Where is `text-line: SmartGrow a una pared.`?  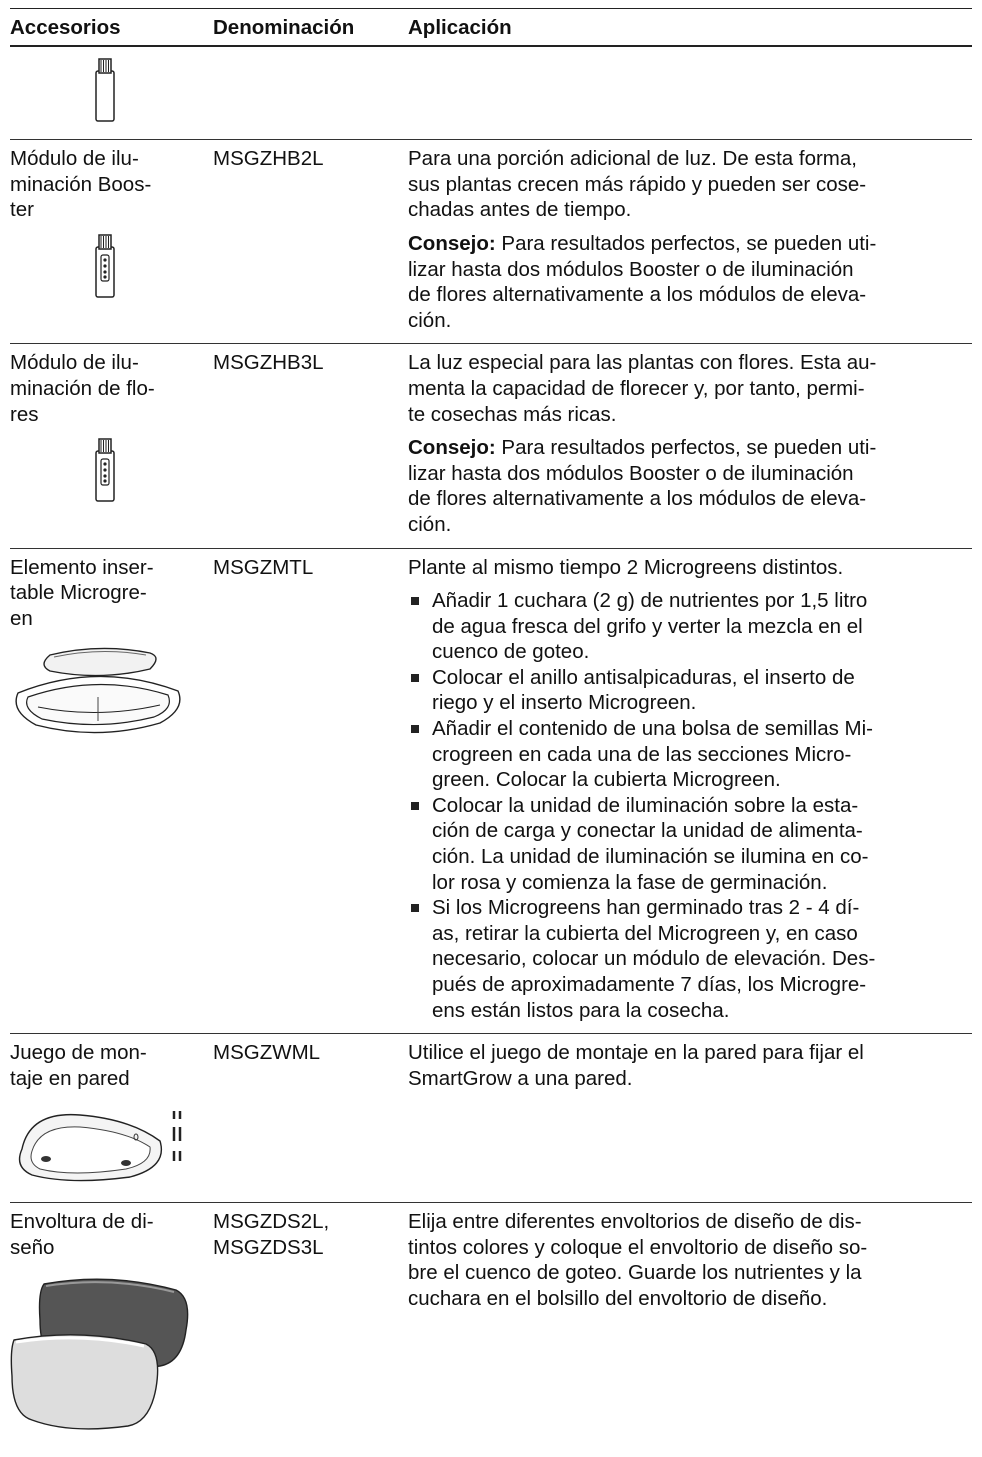
text-line: SmartGrow a una pared. is located at coordinates (520, 1078).